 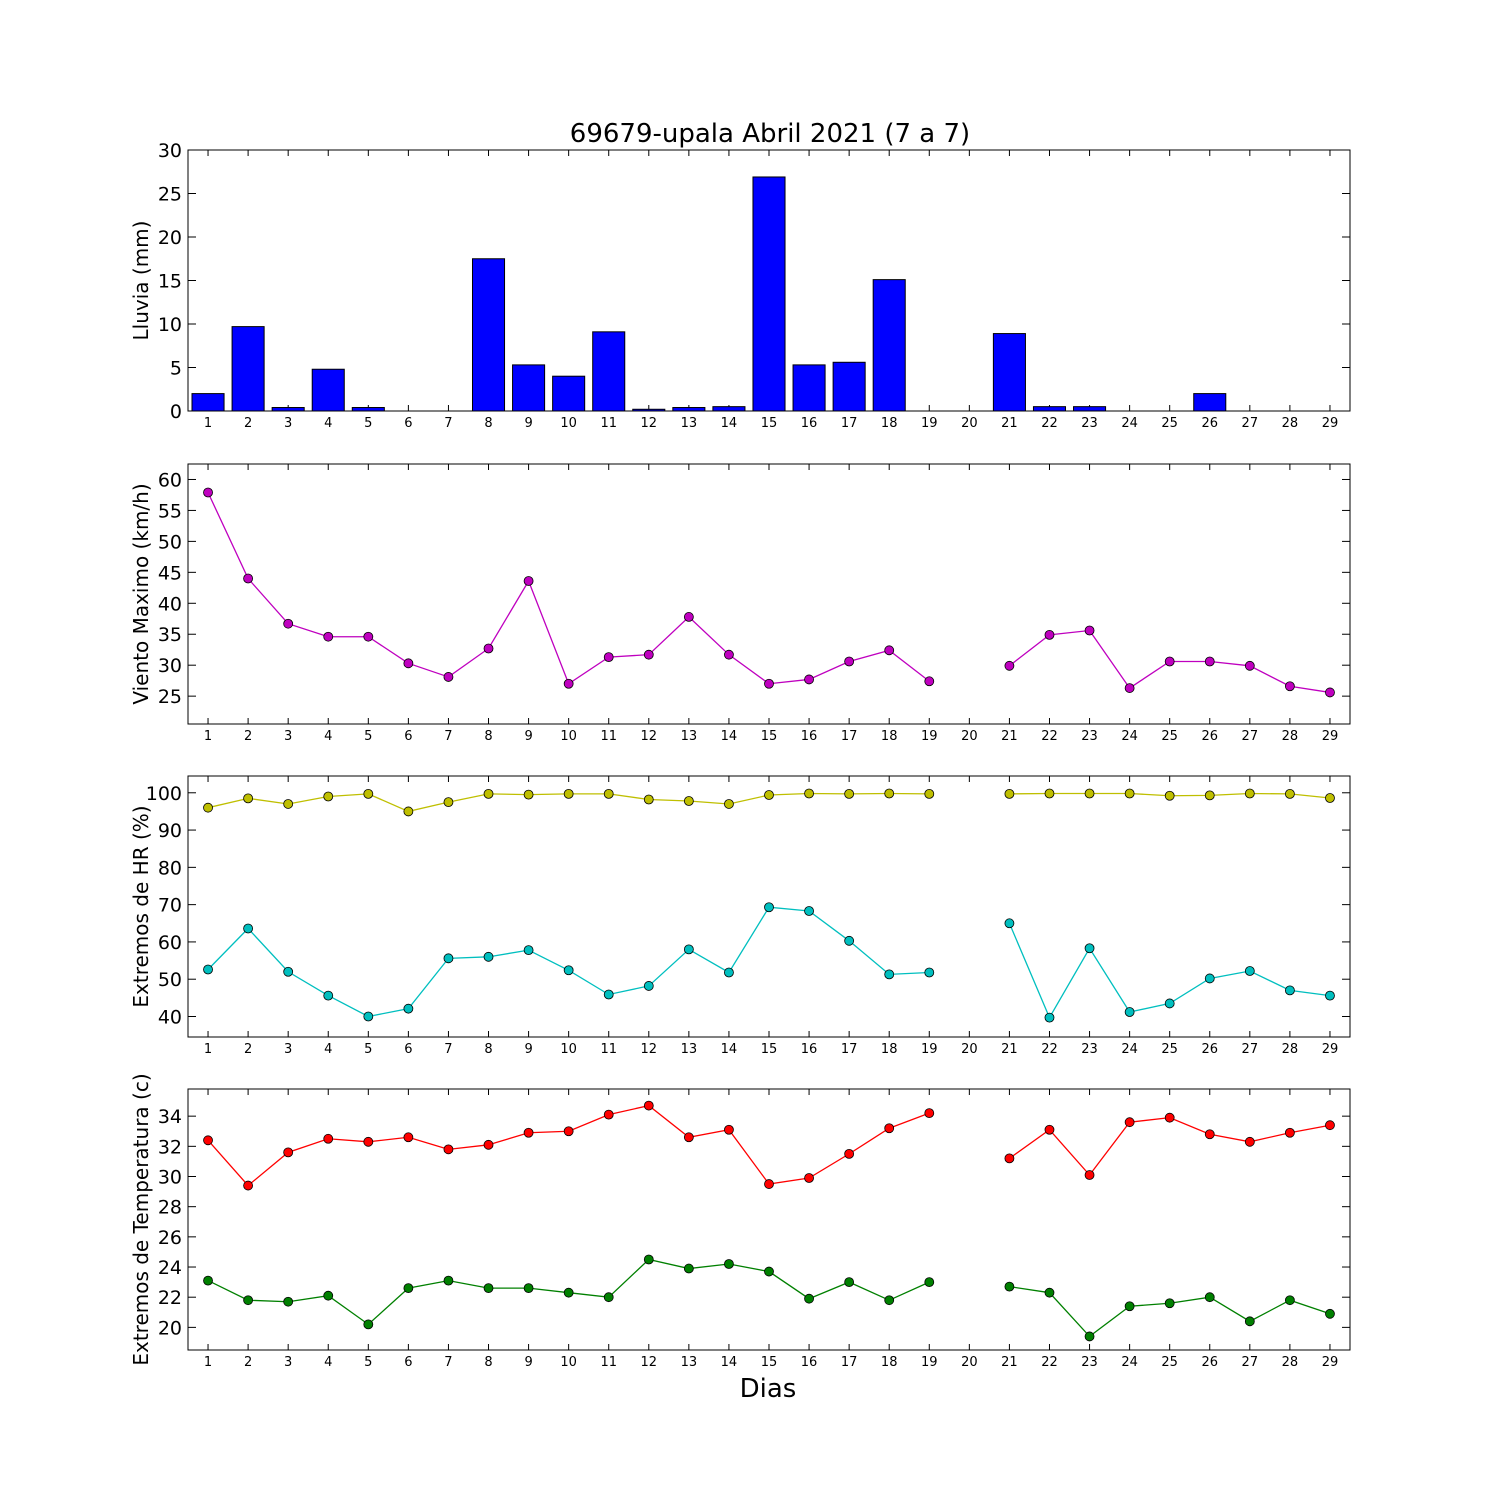 What do you see at coordinates (170, 542) in the screenshot?
I see `y-tick-label: 50` at bounding box center [170, 542].